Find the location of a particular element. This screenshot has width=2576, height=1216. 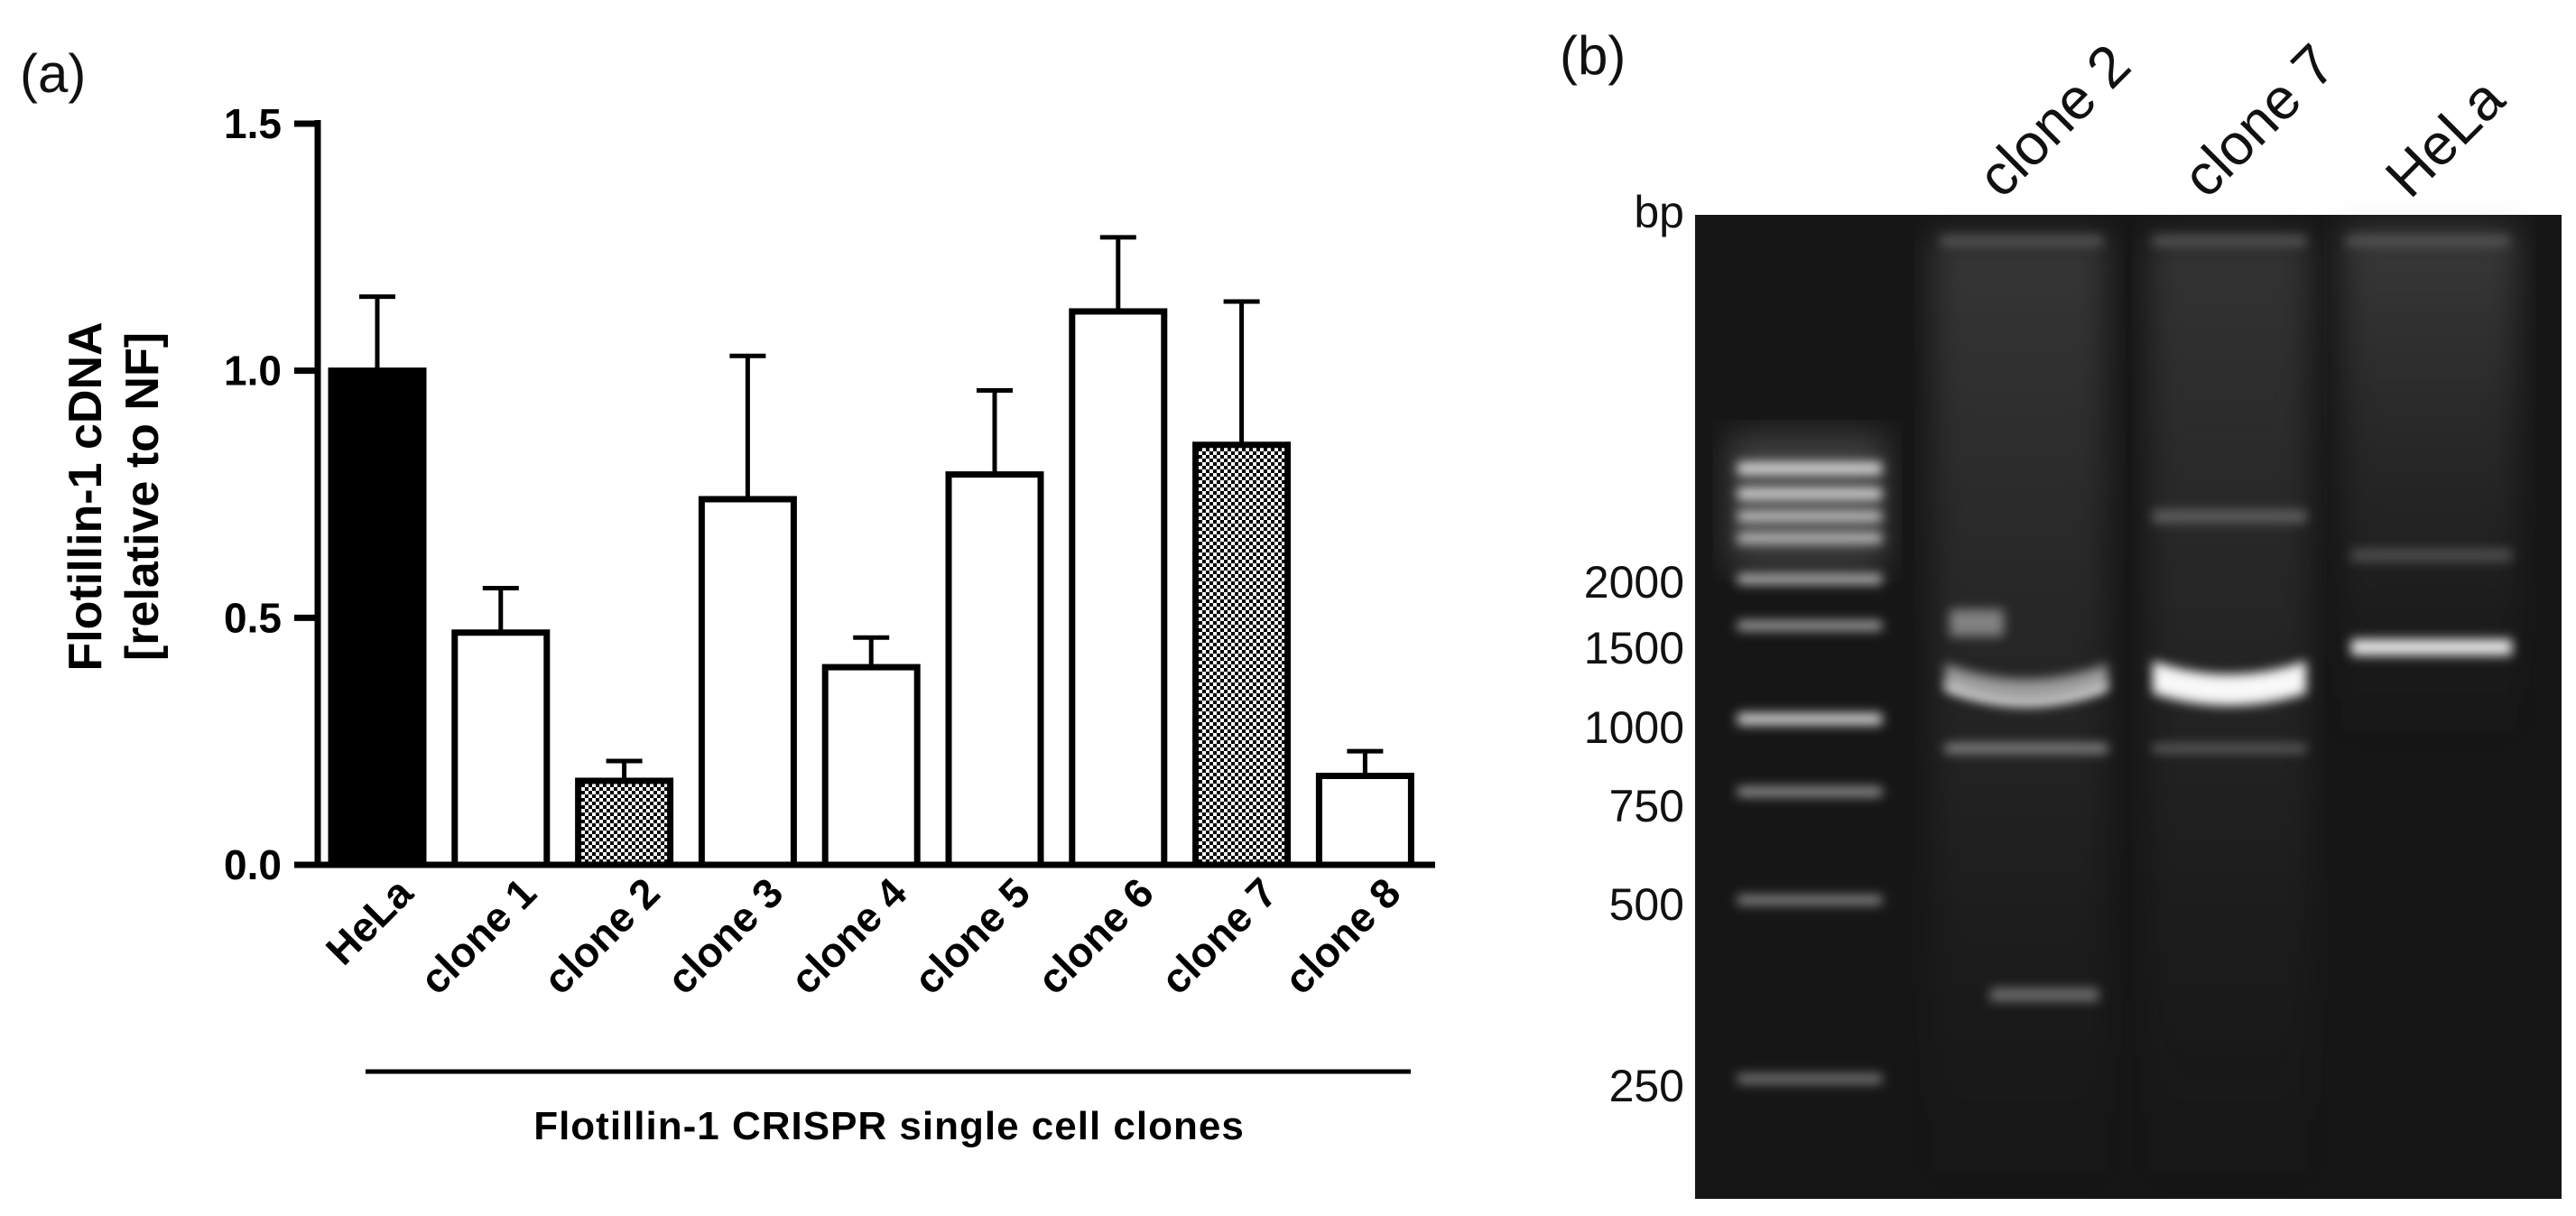

panel-label-a: (a) is located at coordinates (53, 73).